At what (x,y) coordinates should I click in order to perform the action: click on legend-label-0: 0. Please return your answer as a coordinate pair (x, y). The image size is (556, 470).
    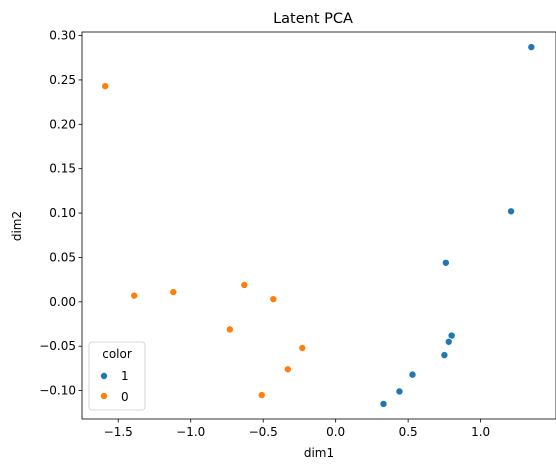
    Looking at the image, I should click on (125, 397).